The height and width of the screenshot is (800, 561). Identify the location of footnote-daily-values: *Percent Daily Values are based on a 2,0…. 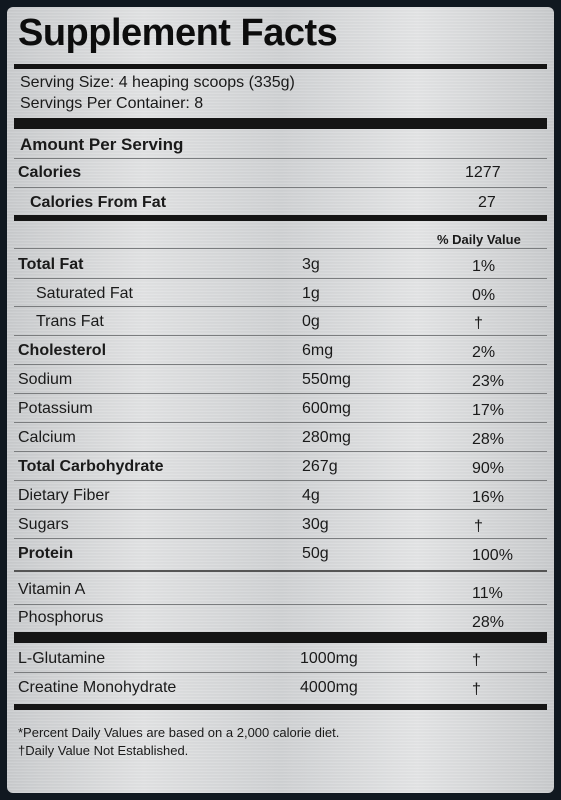
(179, 732).